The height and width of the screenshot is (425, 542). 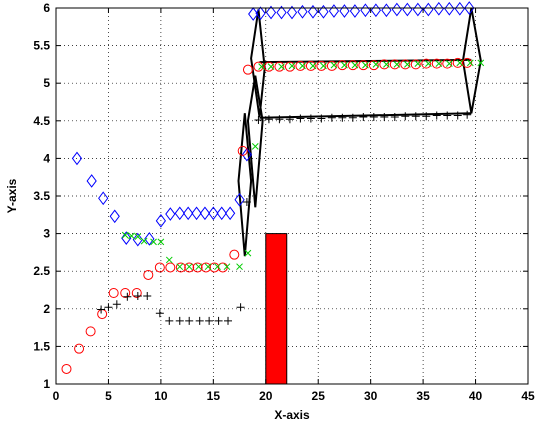 I want to click on y-tick-label: 3, so click(x=46, y=234).